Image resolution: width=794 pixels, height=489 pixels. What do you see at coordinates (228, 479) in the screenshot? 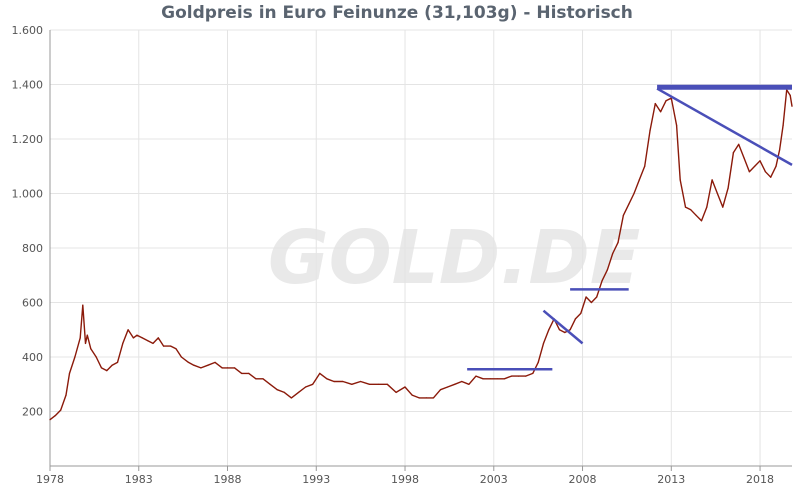
I see `x-tick-label: 1988` at bounding box center [228, 479].